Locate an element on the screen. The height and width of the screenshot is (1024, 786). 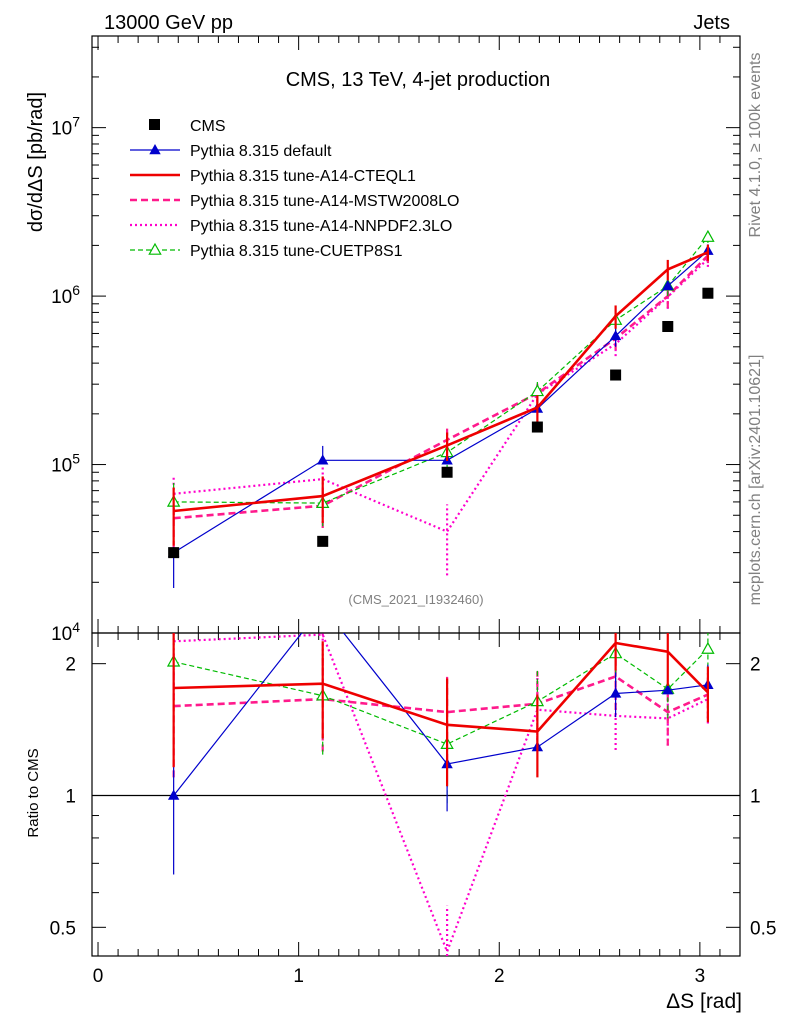
x-axis-label: ΔS [rad] is located at coordinates (704, 1001).